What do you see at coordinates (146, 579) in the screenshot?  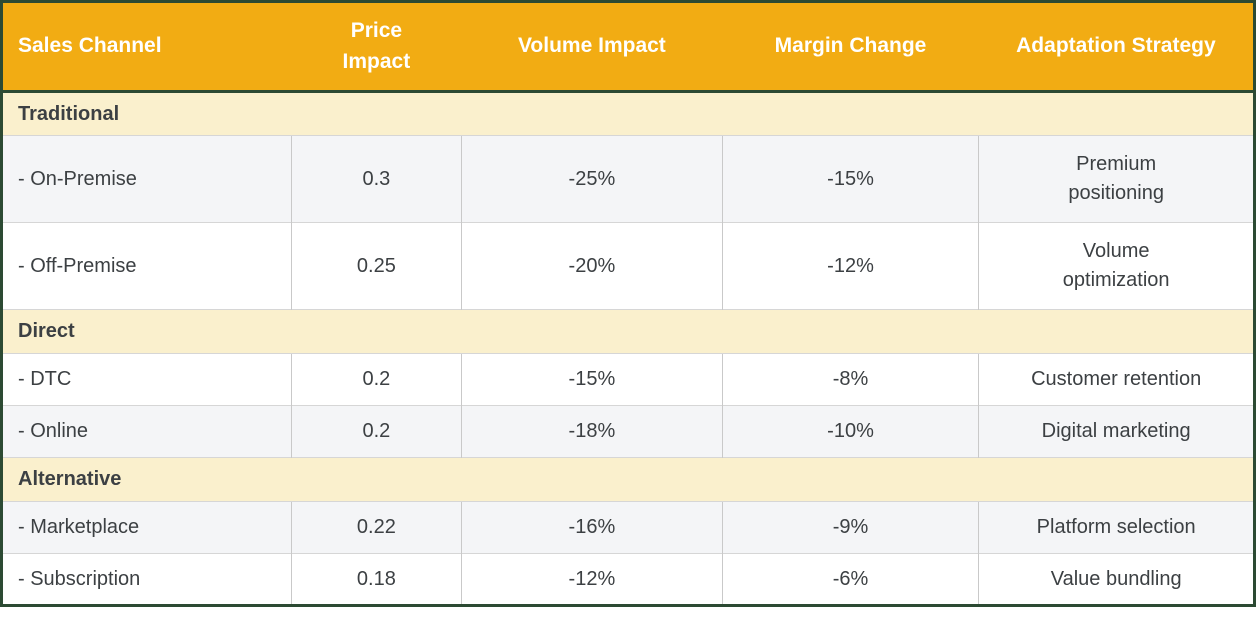 I see `cell-sales-channel: - Subscription` at bounding box center [146, 579].